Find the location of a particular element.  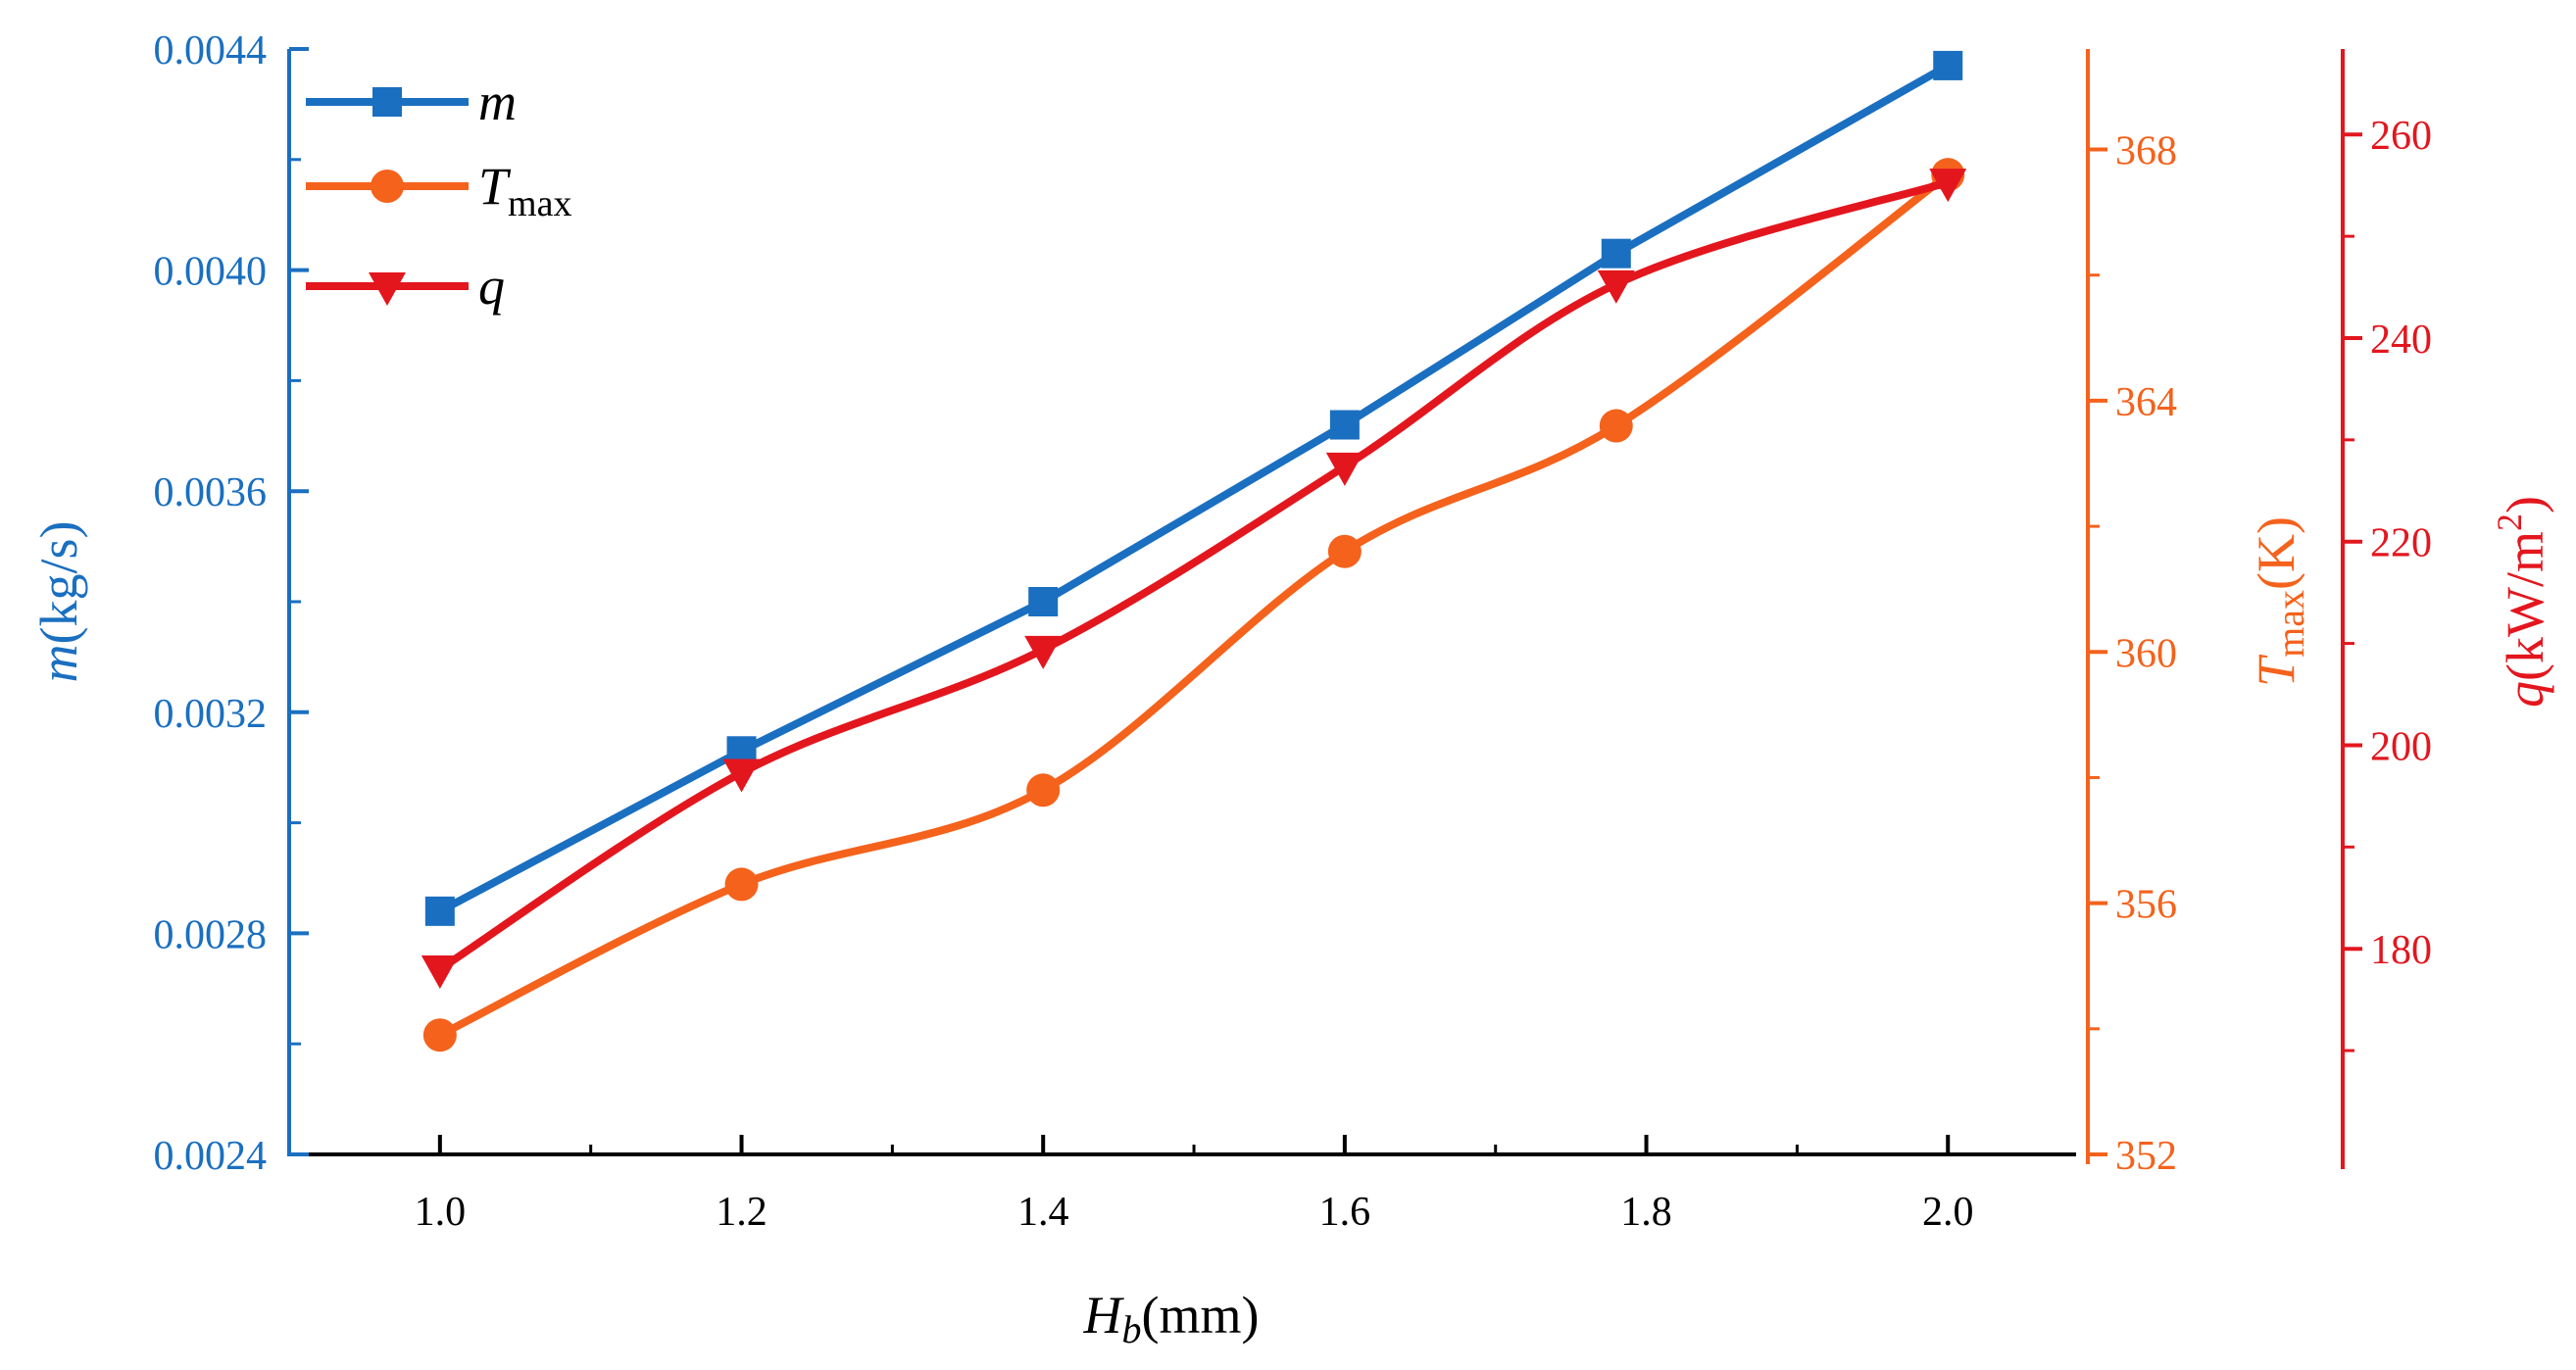

m-tick-label: 0.0044 is located at coordinates (211, 50).